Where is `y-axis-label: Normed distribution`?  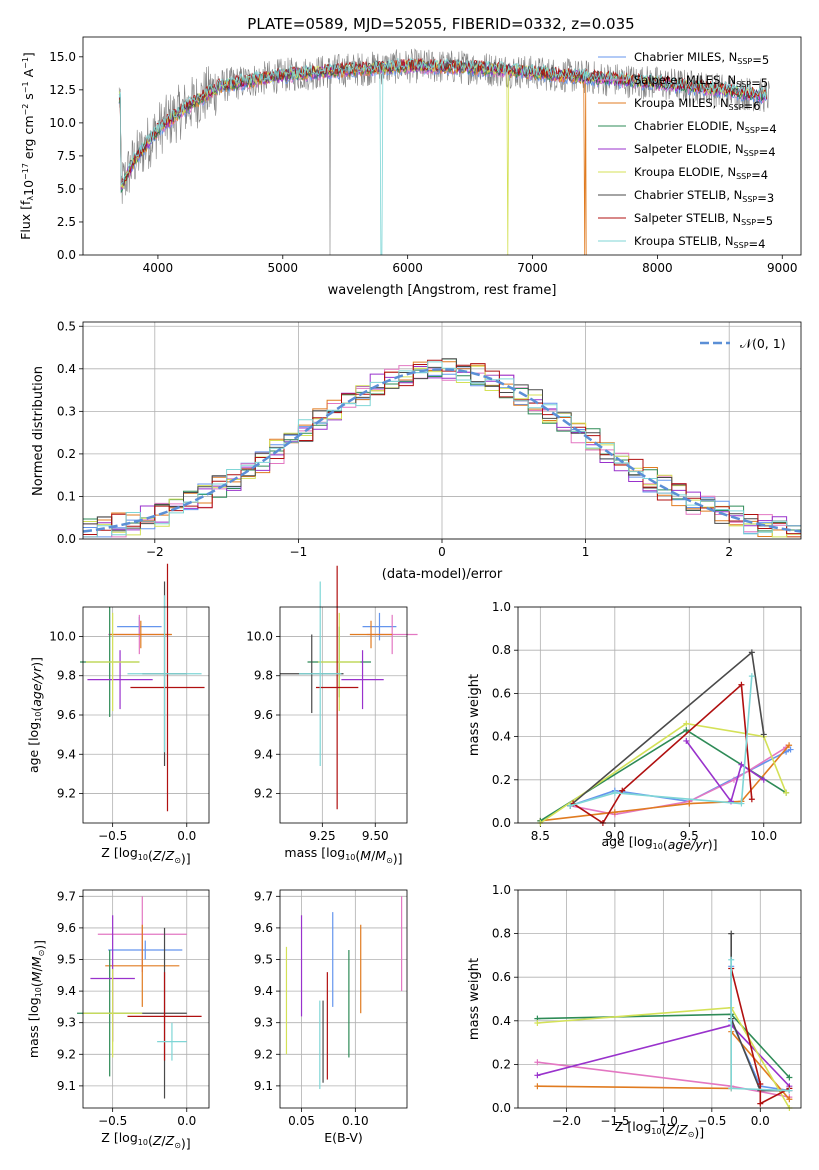 y-axis-label: Normed distribution is located at coordinates (38, 431).